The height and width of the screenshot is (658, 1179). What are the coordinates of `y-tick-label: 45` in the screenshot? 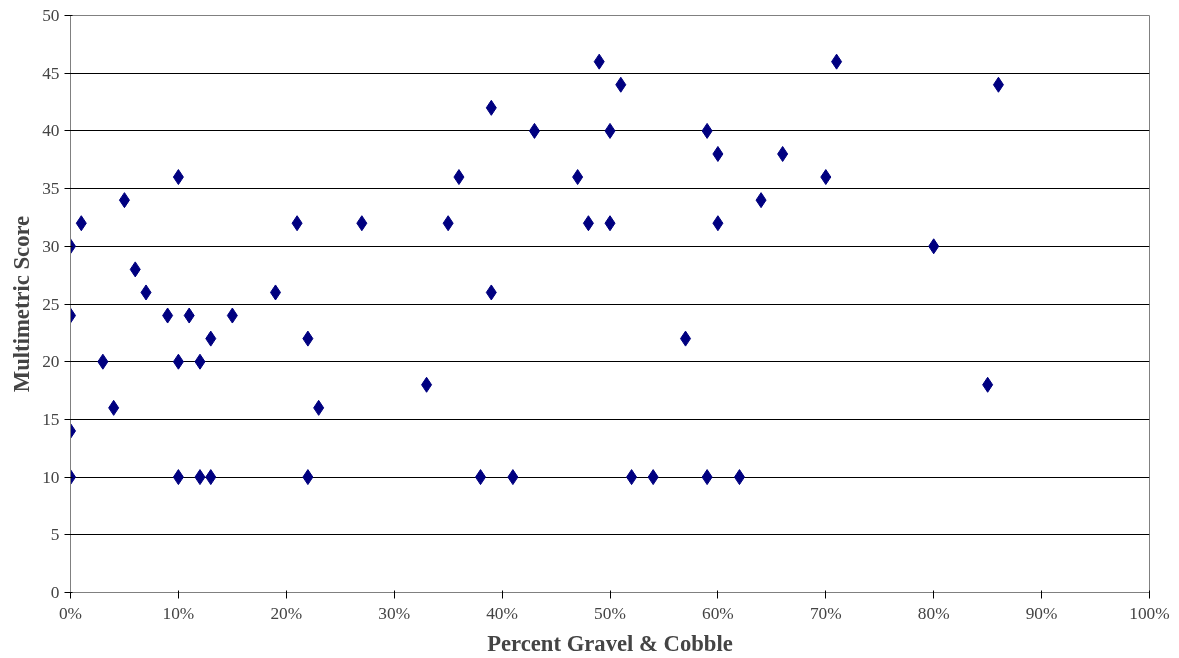 It's located at (51, 73).